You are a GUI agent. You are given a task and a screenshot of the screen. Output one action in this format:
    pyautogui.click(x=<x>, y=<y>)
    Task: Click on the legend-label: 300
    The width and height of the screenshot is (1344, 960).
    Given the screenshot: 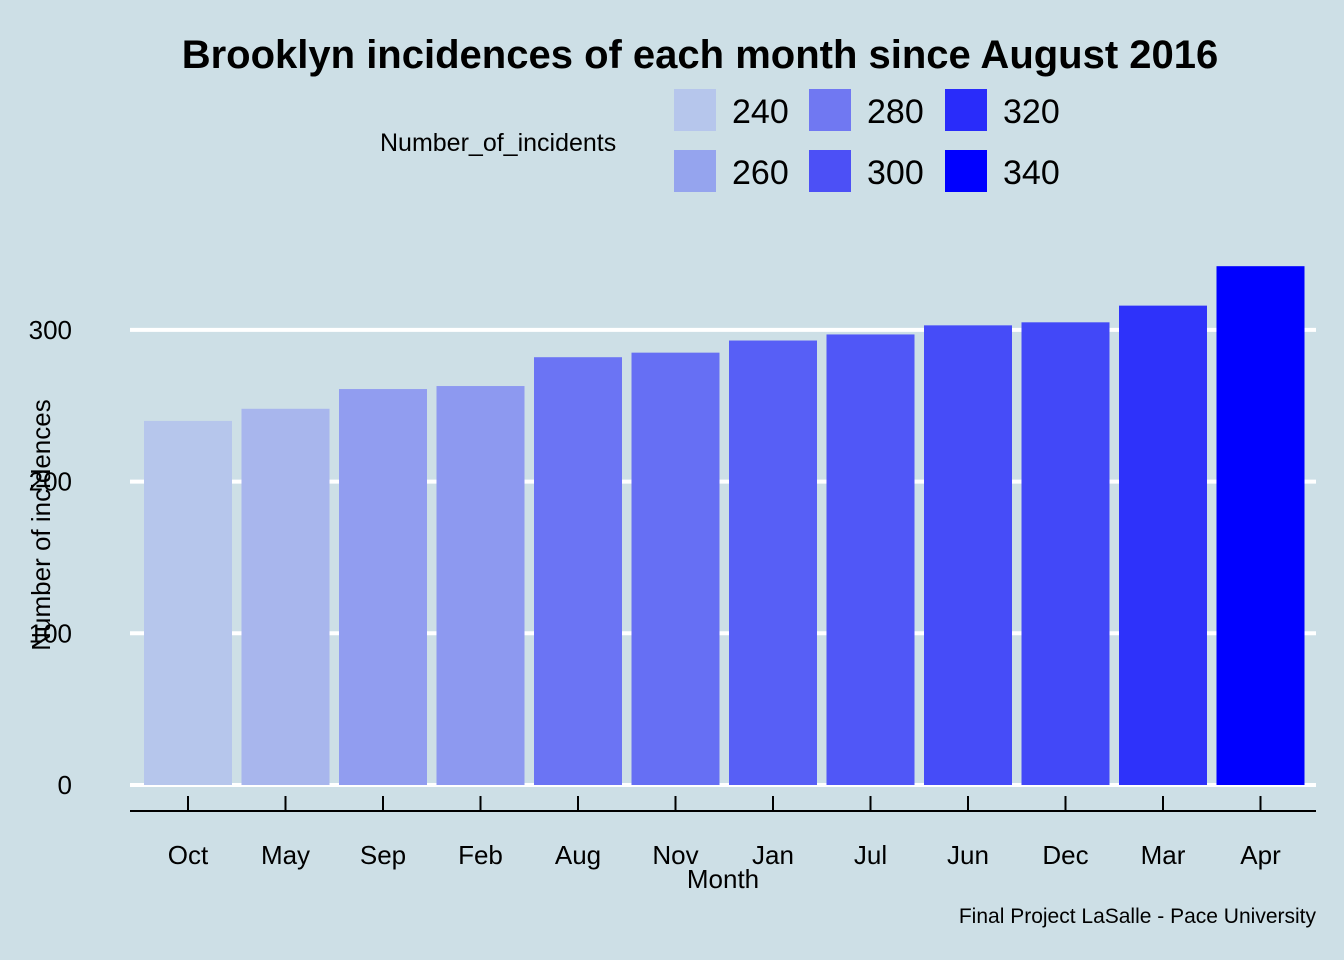 What is the action you would take?
    pyautogui.click(x=895, y=173)
    